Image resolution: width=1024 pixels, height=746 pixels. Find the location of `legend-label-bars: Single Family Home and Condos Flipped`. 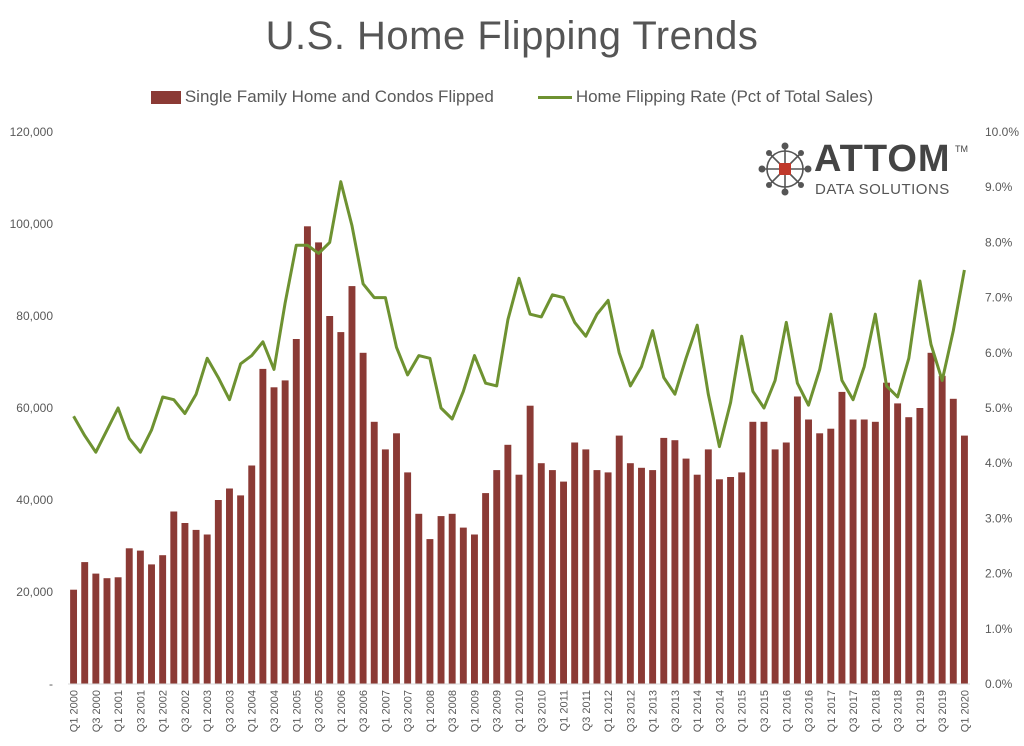

legend-label-bars: Single Family Home and Condos Flipped is located at coordinates (339, 96).